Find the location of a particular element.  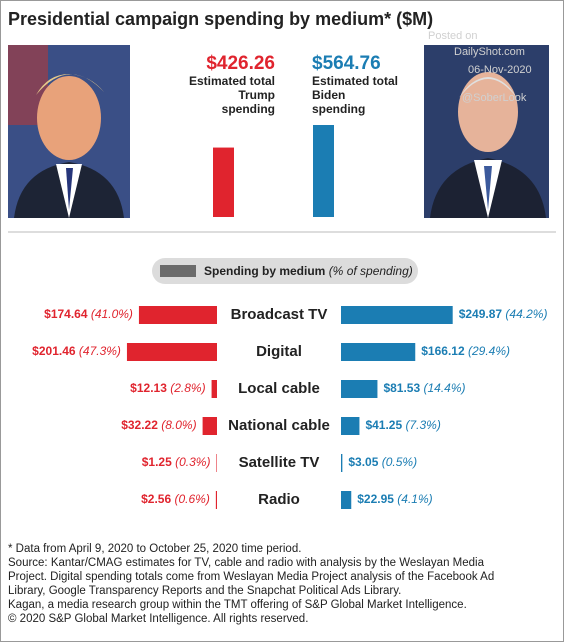

value-label: $32.22 (8.0%) is located at coordinates (158, 425).